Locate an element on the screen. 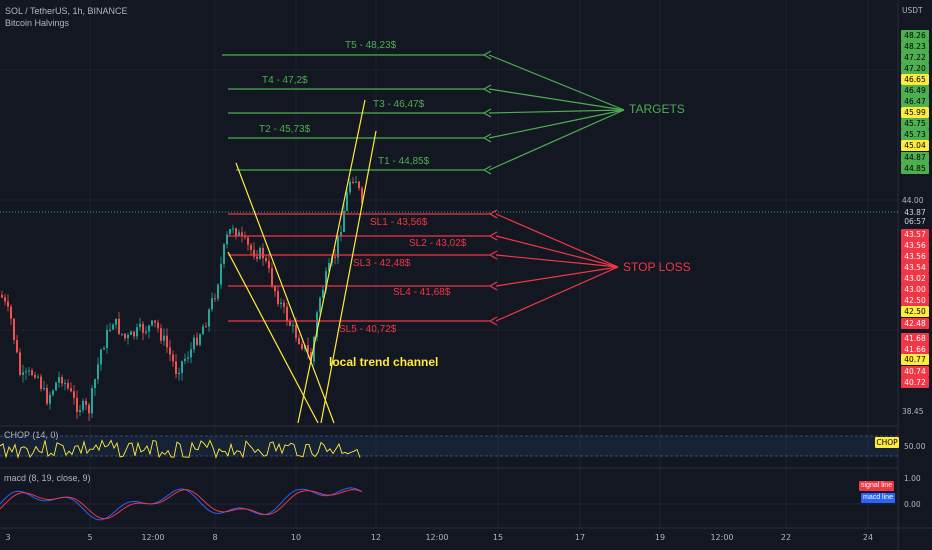 The width and height of the screenshot is (932, 550). macd-tick-1: 1.00 is located at coordinates (912, 478).